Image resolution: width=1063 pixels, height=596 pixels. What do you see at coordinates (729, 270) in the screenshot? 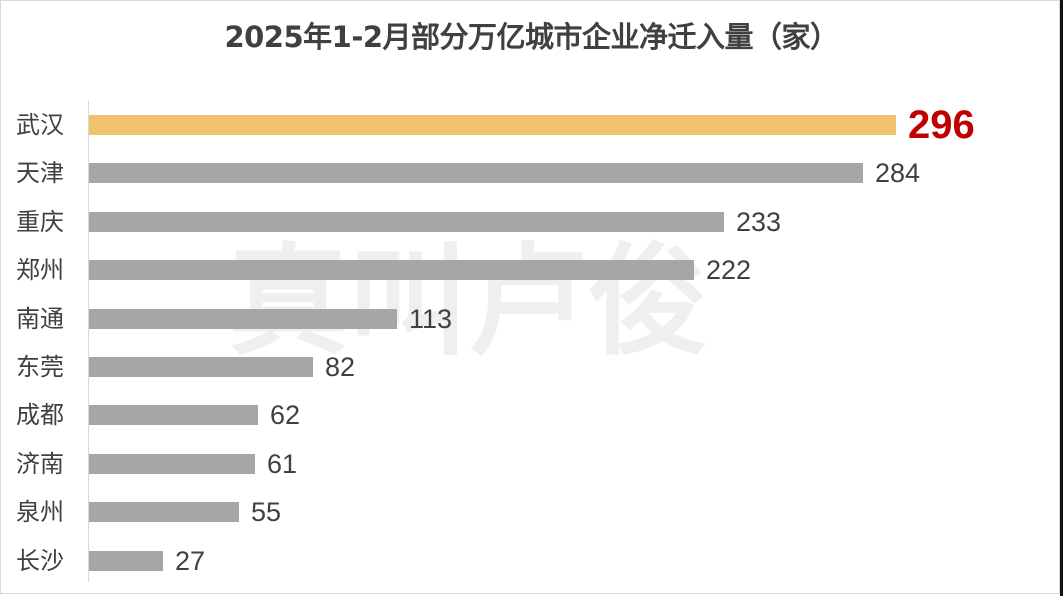
I see `value-label: 222` at bounding box center [729, 270].